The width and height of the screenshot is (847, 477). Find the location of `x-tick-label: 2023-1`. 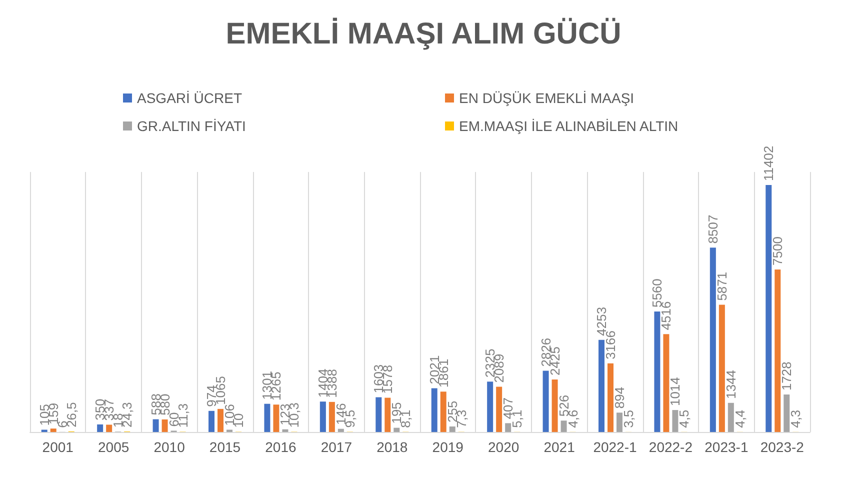

x-tick-label: 2023-1 is located at coordinates (726, 447).